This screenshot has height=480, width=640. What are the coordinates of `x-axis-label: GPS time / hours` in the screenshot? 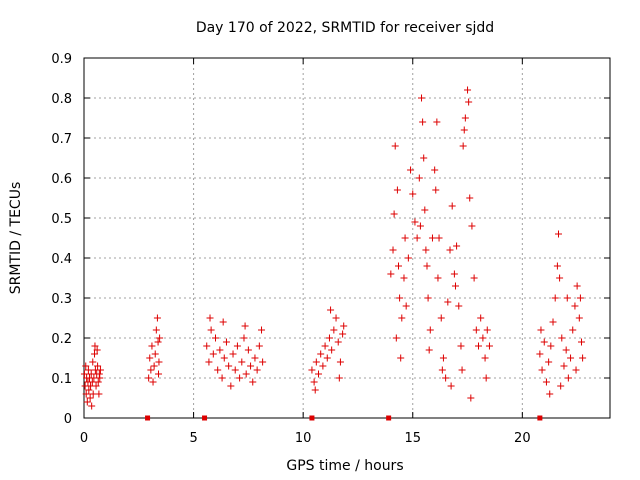 It's located at (344, 466).